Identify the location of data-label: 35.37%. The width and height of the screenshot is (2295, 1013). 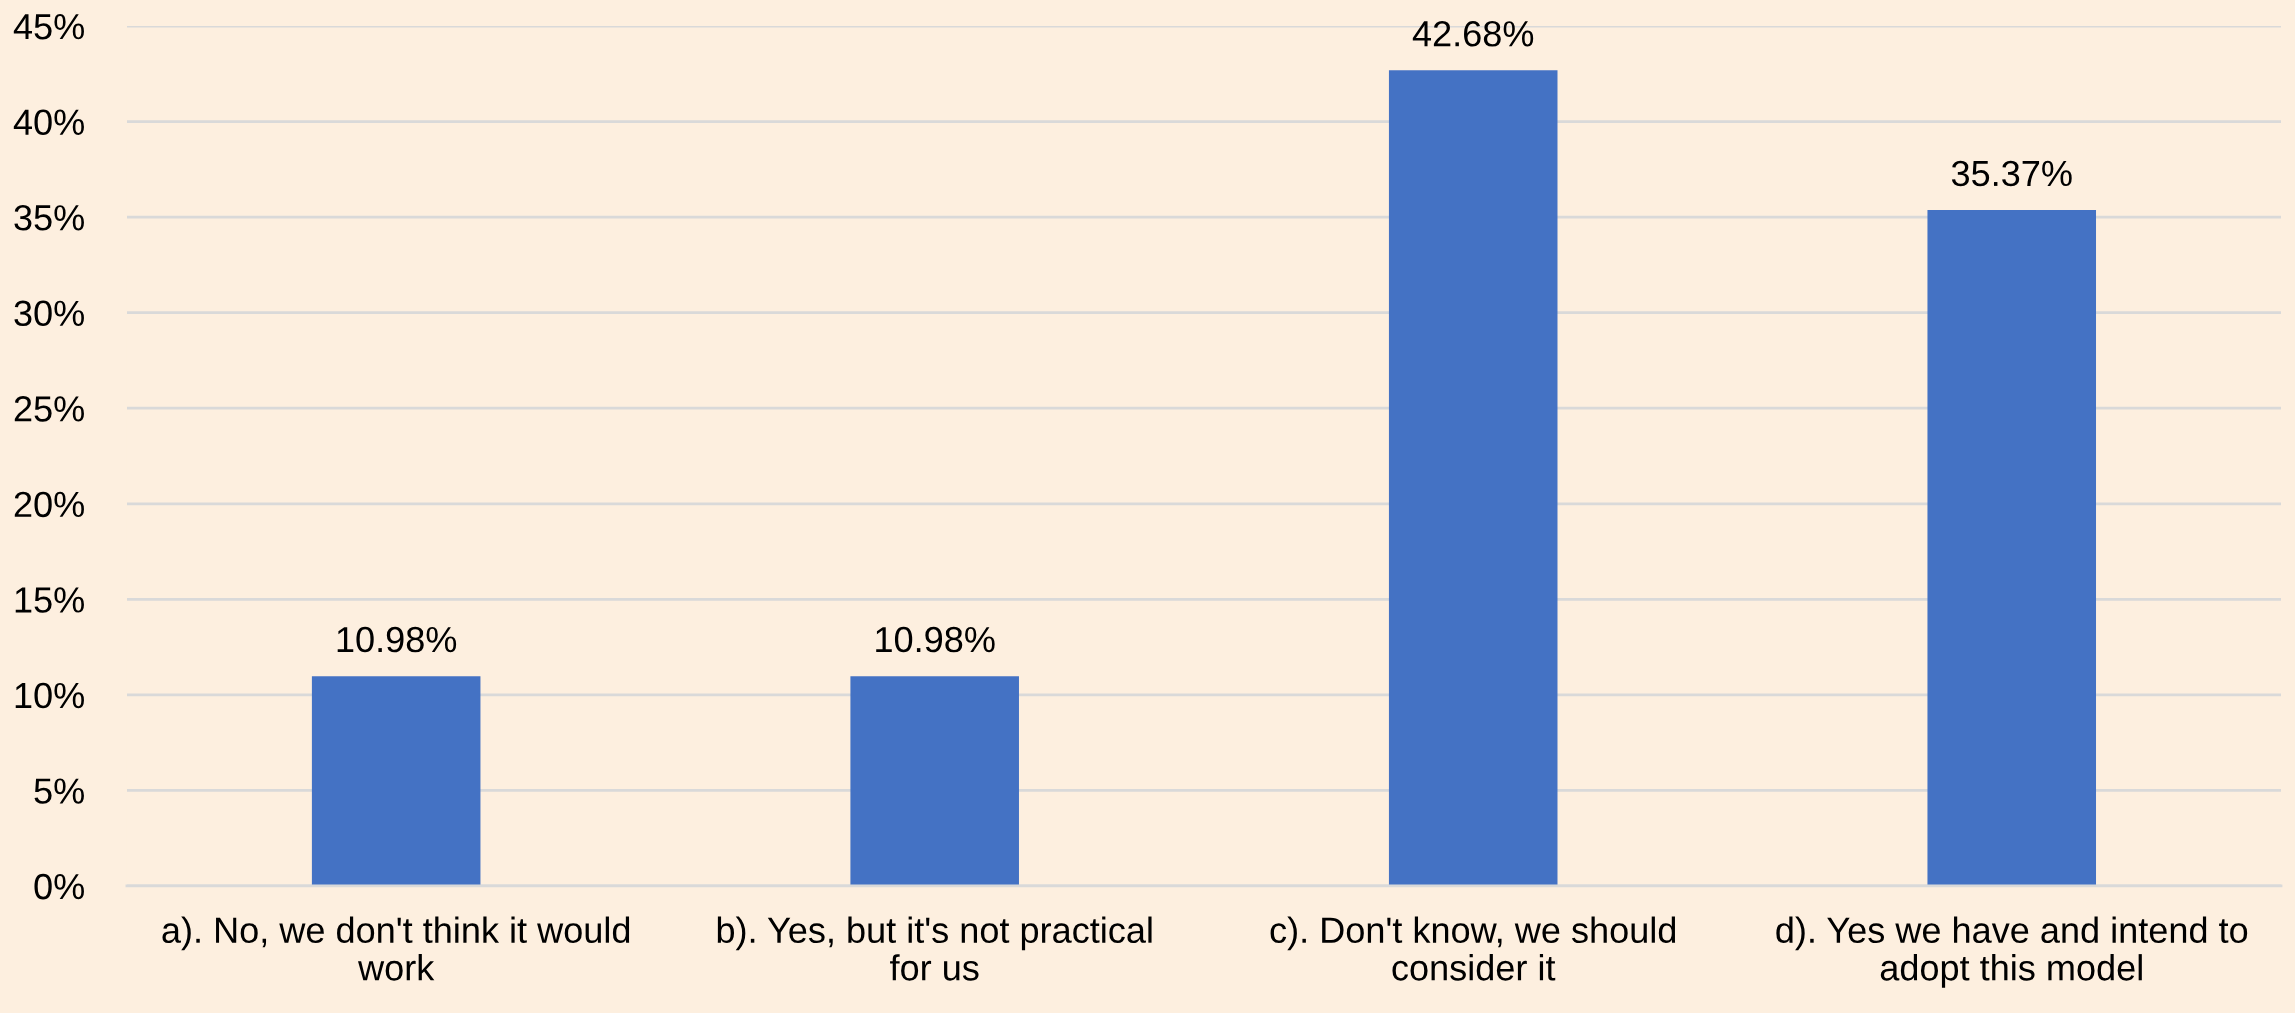
(2011, 173).